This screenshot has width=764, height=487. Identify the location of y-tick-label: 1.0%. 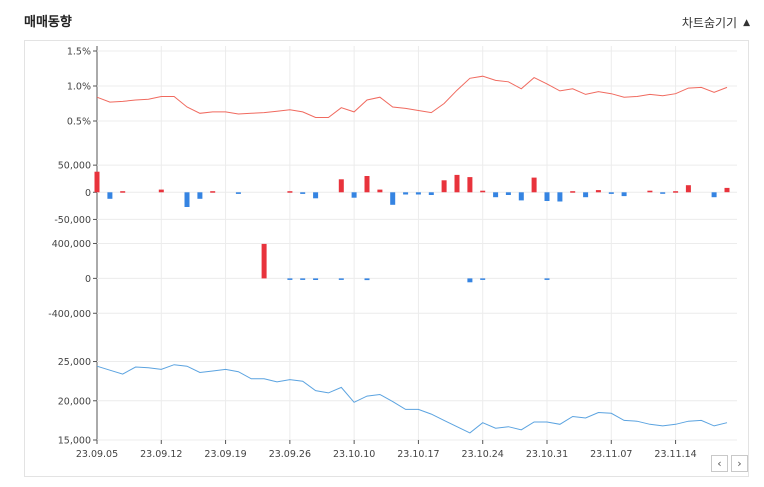
(79, 87).